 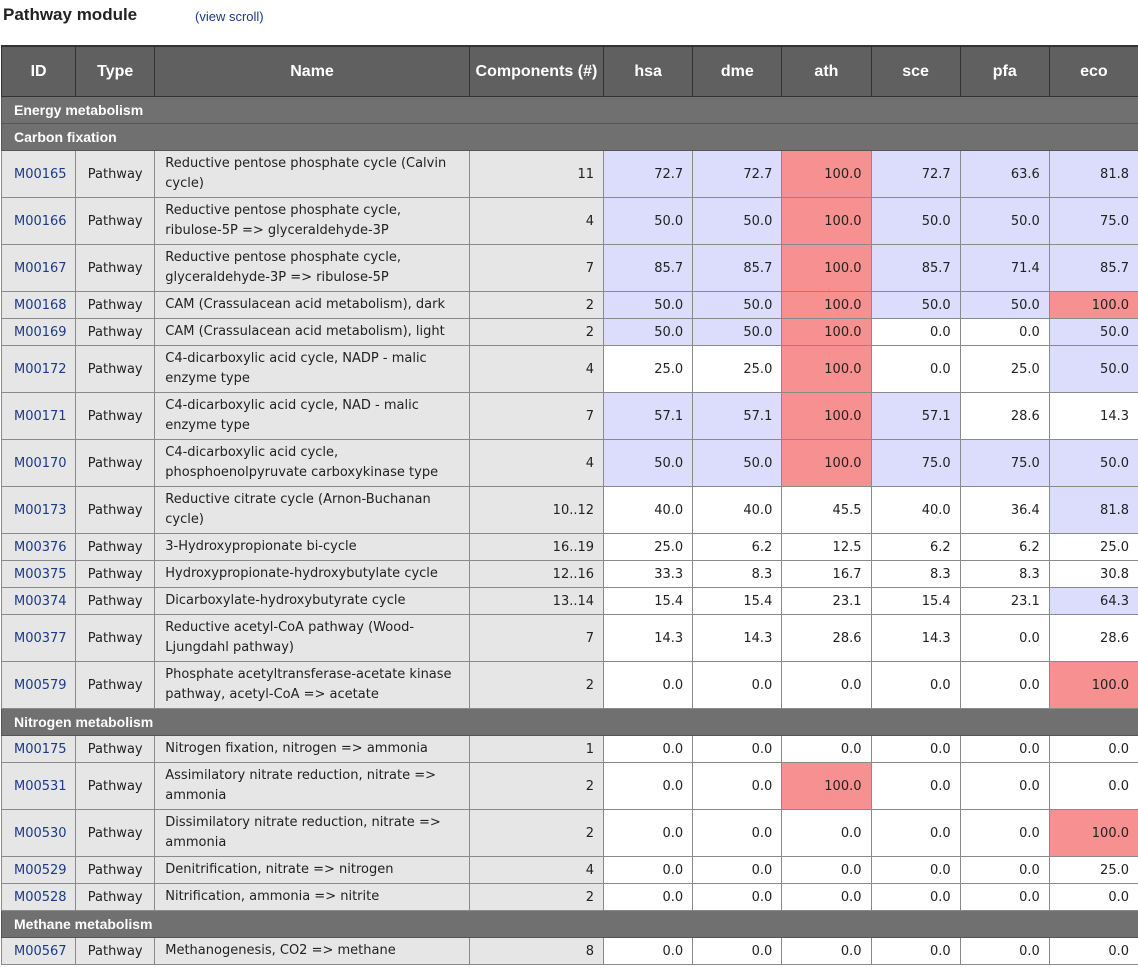 I want to click on value-cell-pfa: 25.0, so click(x=1004, y=369).